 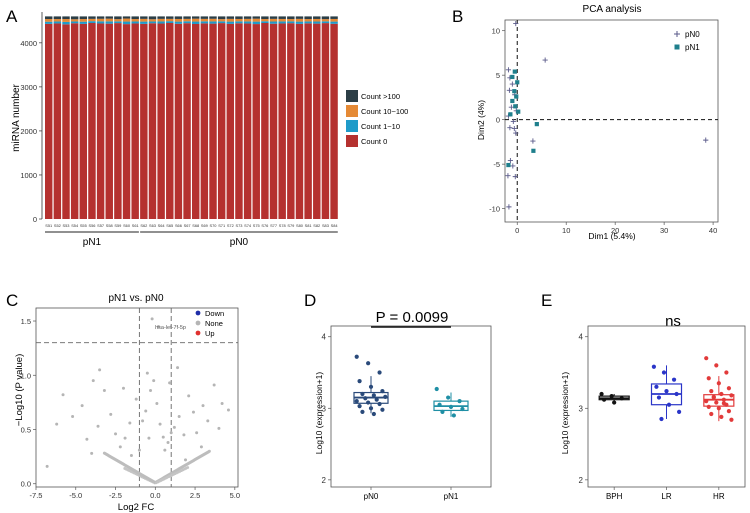 I want to click on panel-b-legend-label: pN0, so click(x=692, y=34).